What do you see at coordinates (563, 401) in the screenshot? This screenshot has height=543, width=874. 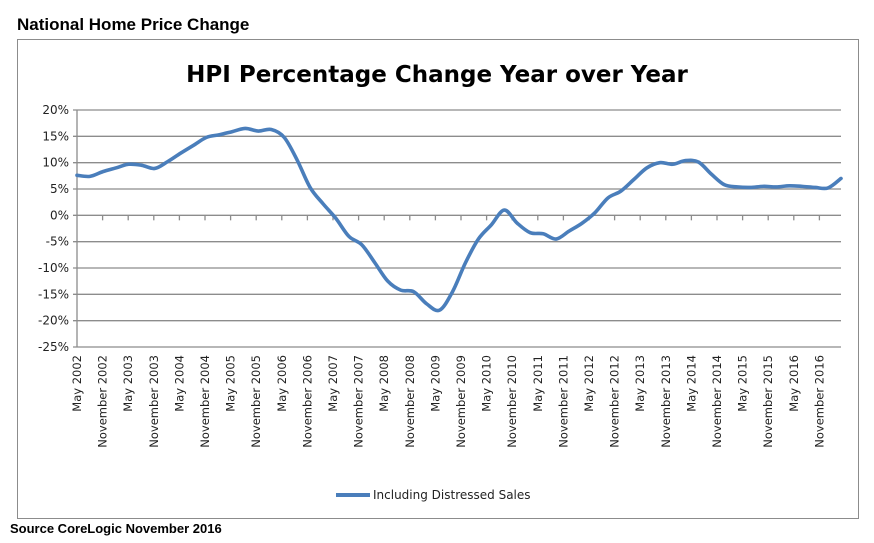 I see `x-tick-label: November 2011` at bounding box center [563, 401].